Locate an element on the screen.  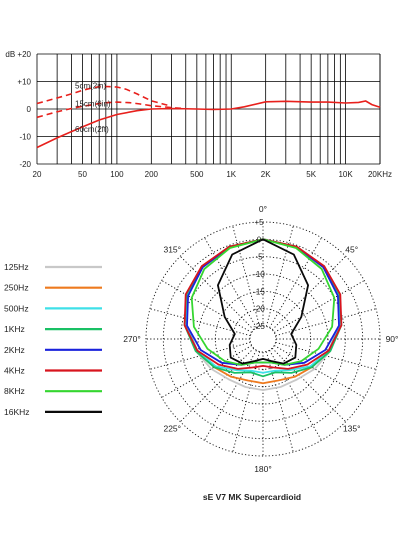
freq-x-tick-label: 100 is located at coordinates (117, 174).